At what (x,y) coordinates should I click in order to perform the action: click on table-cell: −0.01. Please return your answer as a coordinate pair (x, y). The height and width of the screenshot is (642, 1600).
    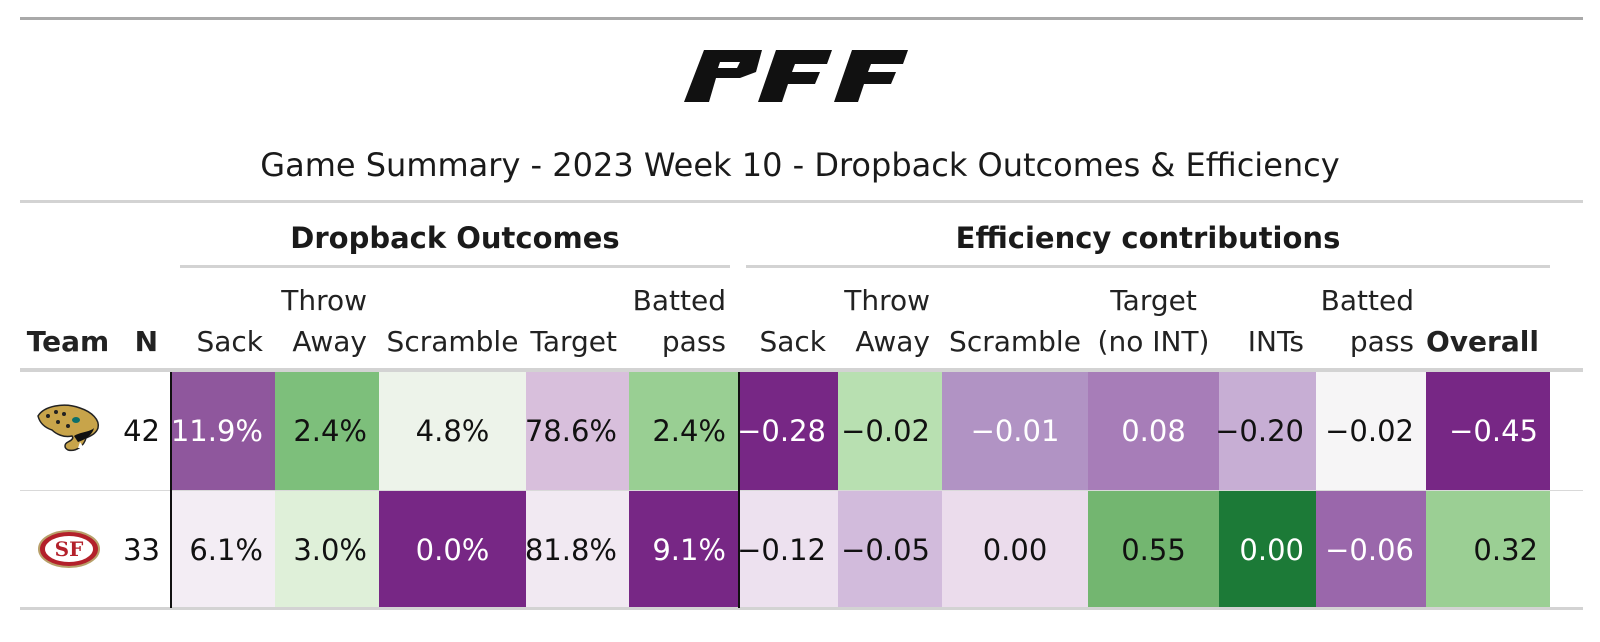
    Looking at the image, I should click on (1015, 431).